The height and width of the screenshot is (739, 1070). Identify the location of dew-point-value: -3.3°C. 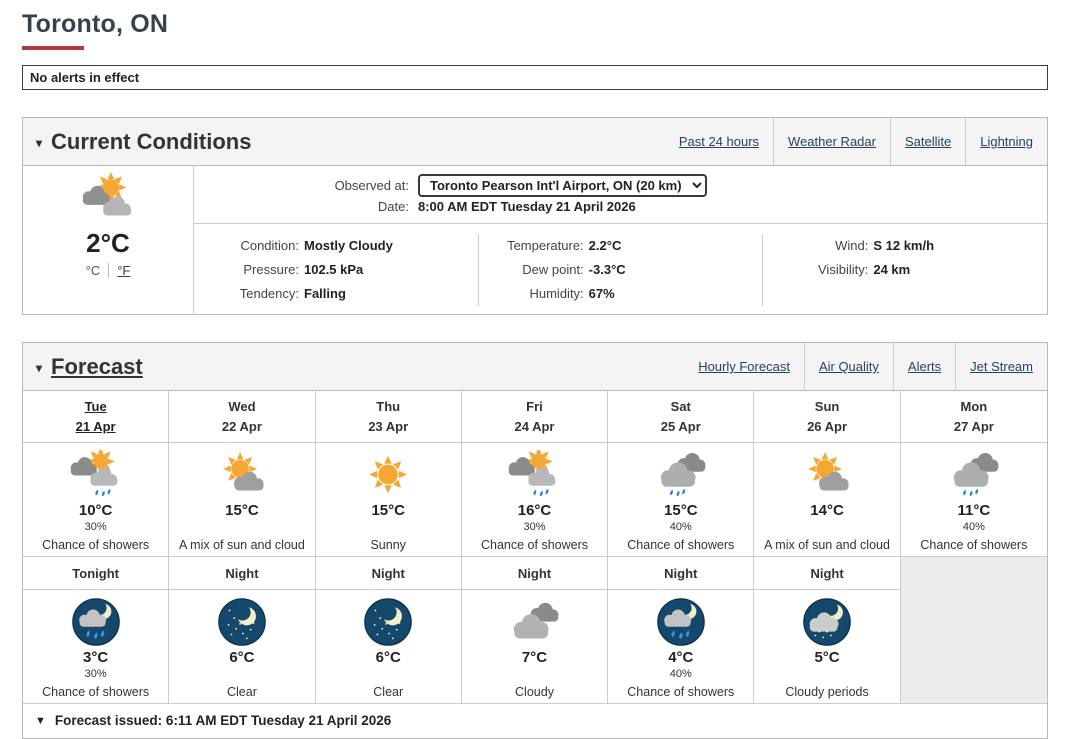
(607, 269).